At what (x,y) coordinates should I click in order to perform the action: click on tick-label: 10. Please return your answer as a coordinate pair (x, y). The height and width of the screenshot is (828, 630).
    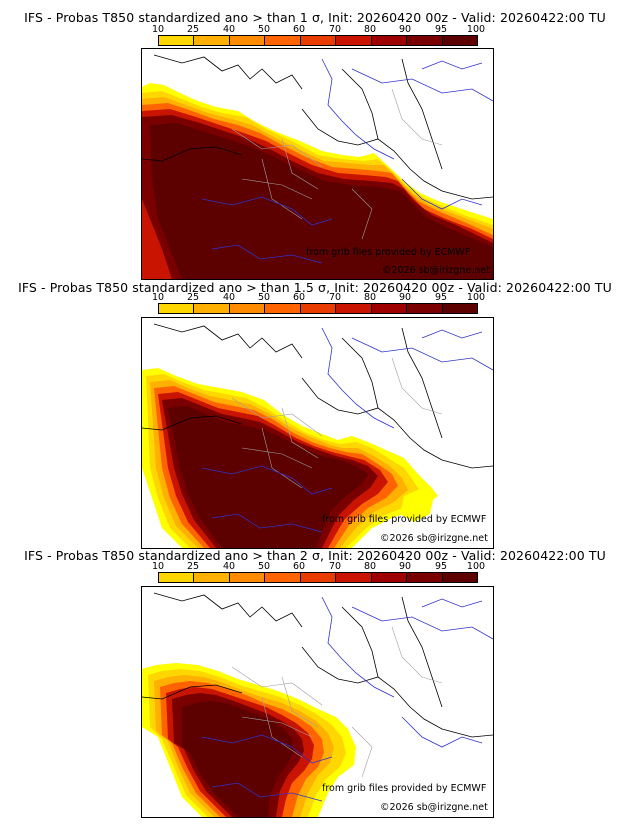
    Looking at the image, I should click on (158, 566).